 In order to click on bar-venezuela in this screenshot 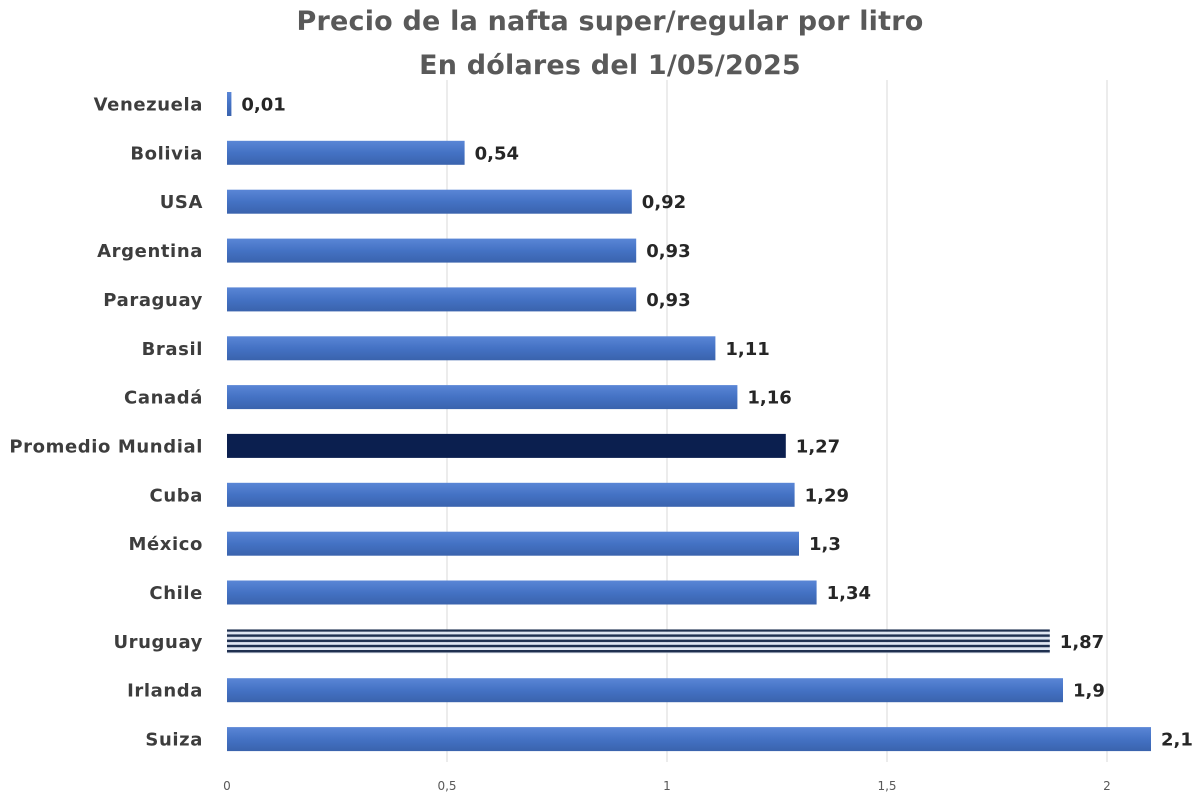, I will do `click(229, 104)`.